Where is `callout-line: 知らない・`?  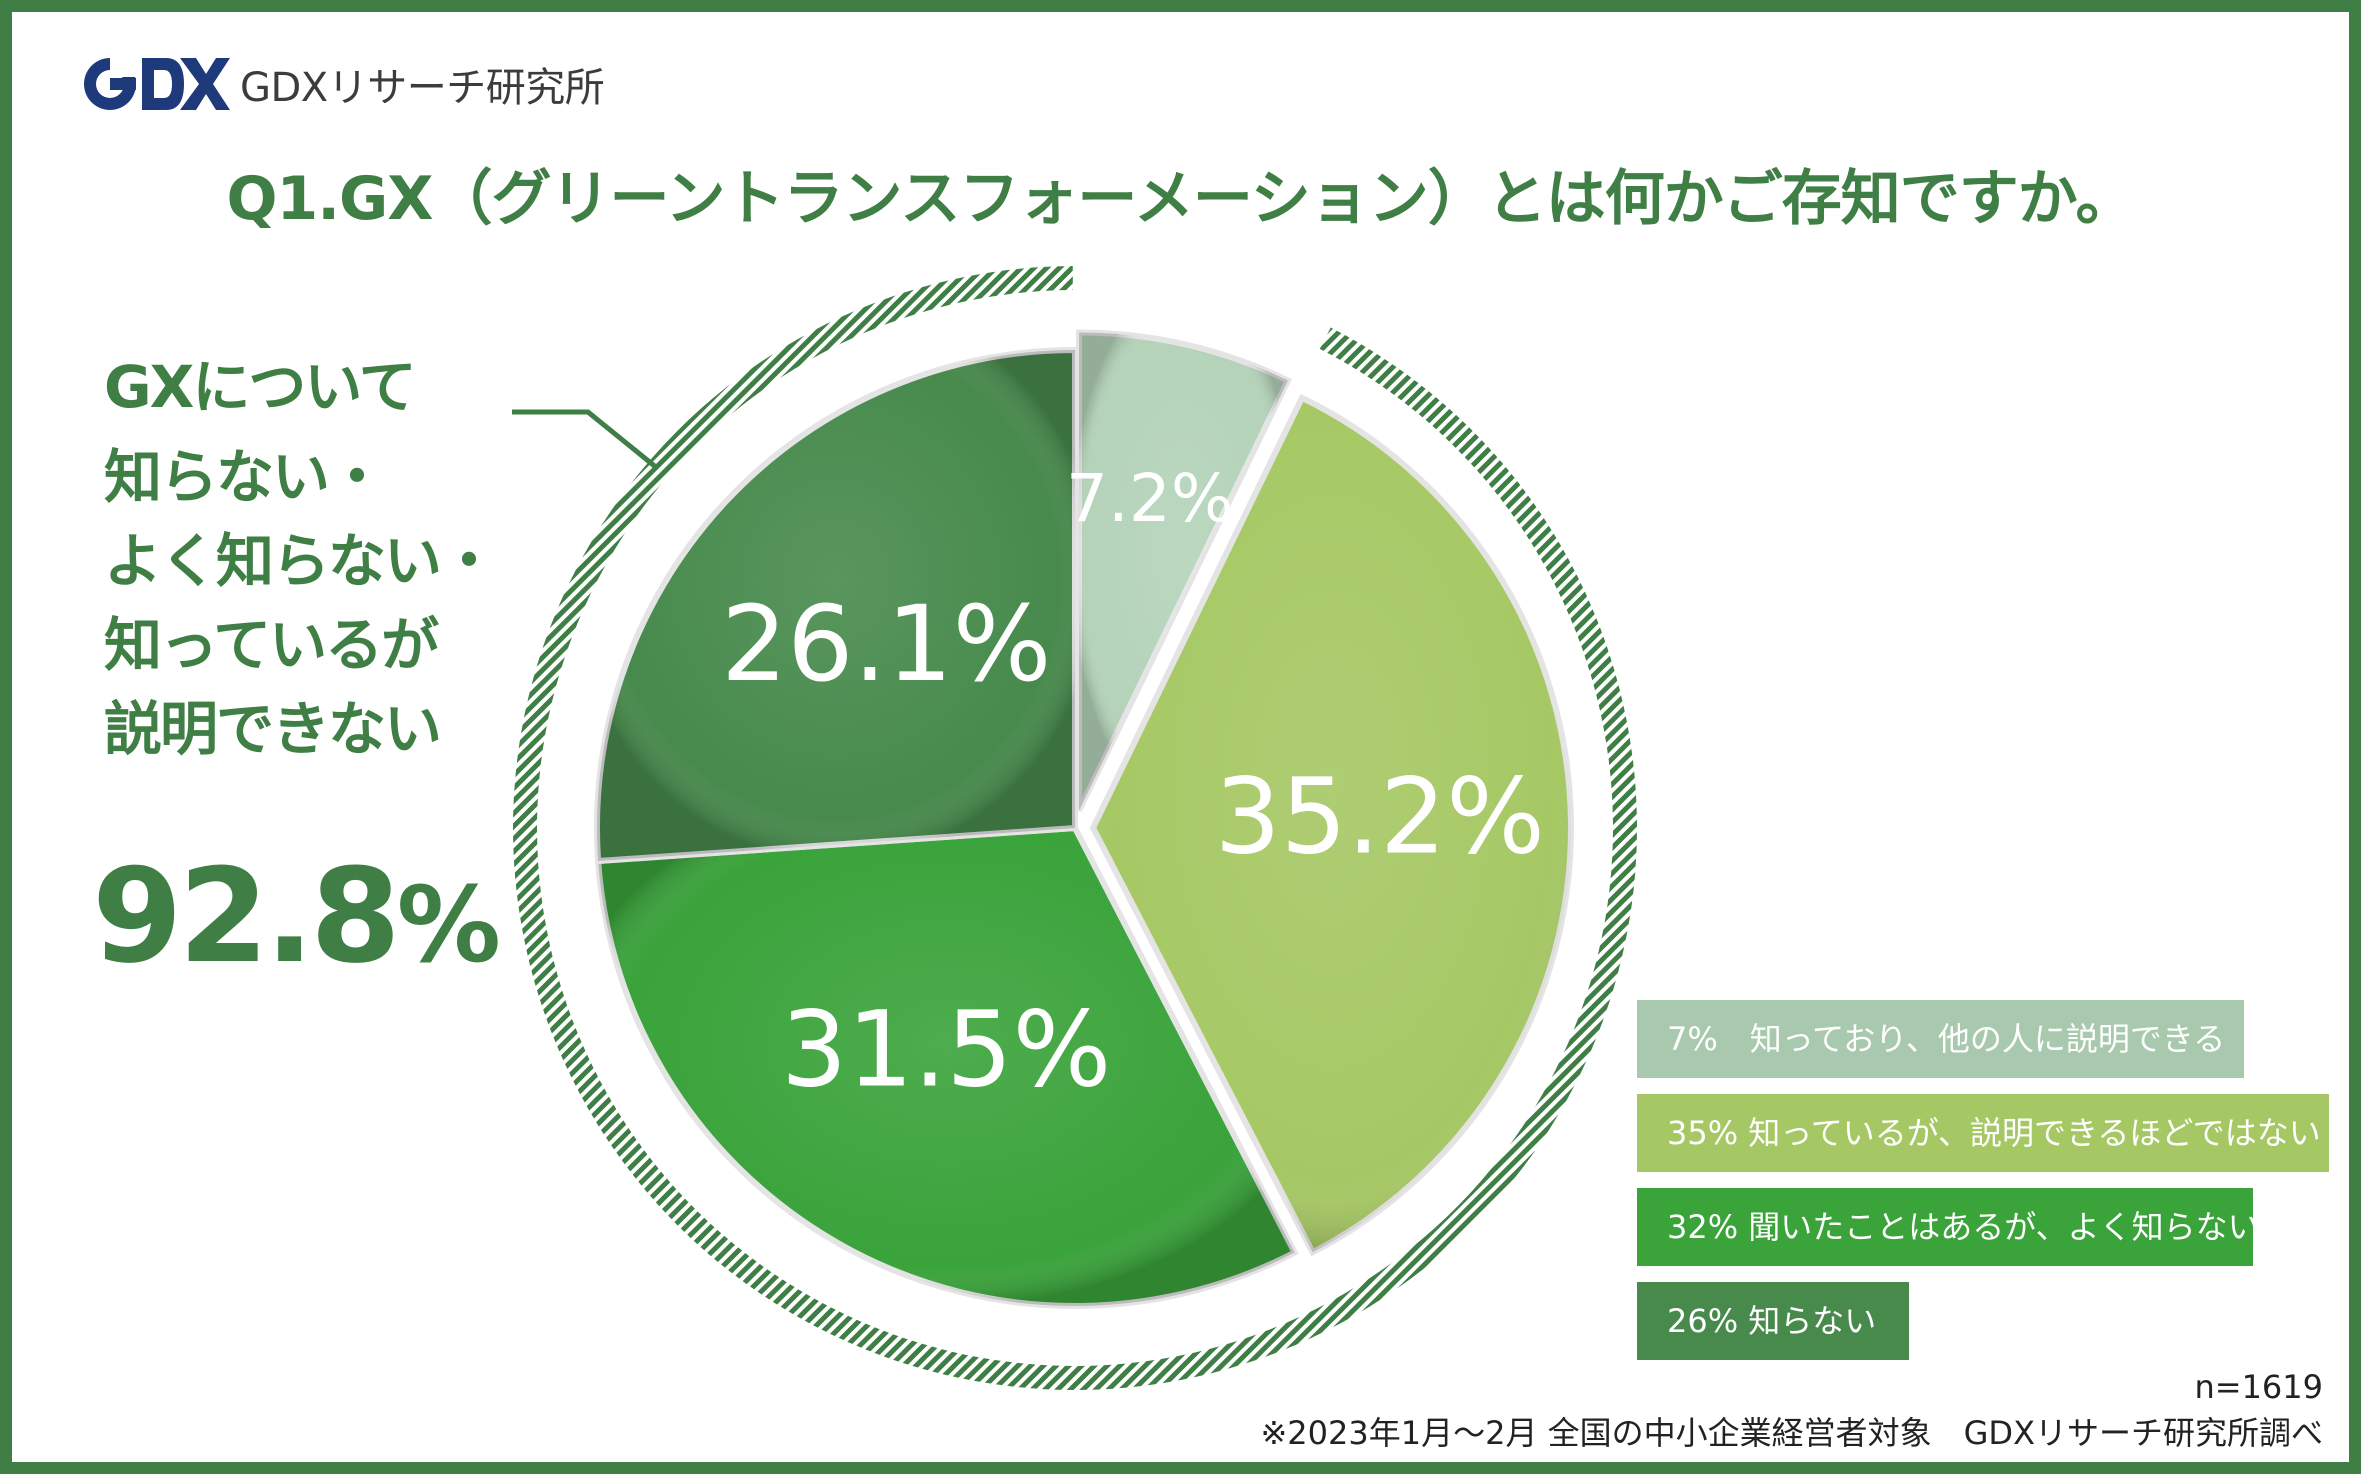 callout-line: 知らない・ is located at coordinates (245, 477).